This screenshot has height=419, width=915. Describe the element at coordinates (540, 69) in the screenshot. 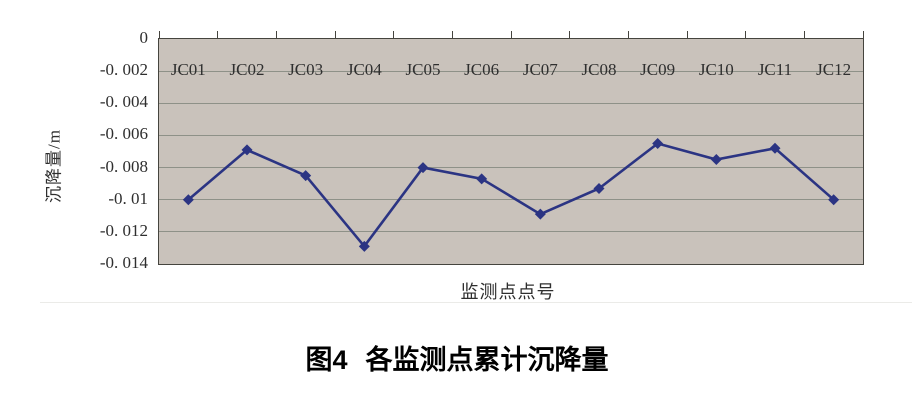

I see `category-label: JC07` at that location.